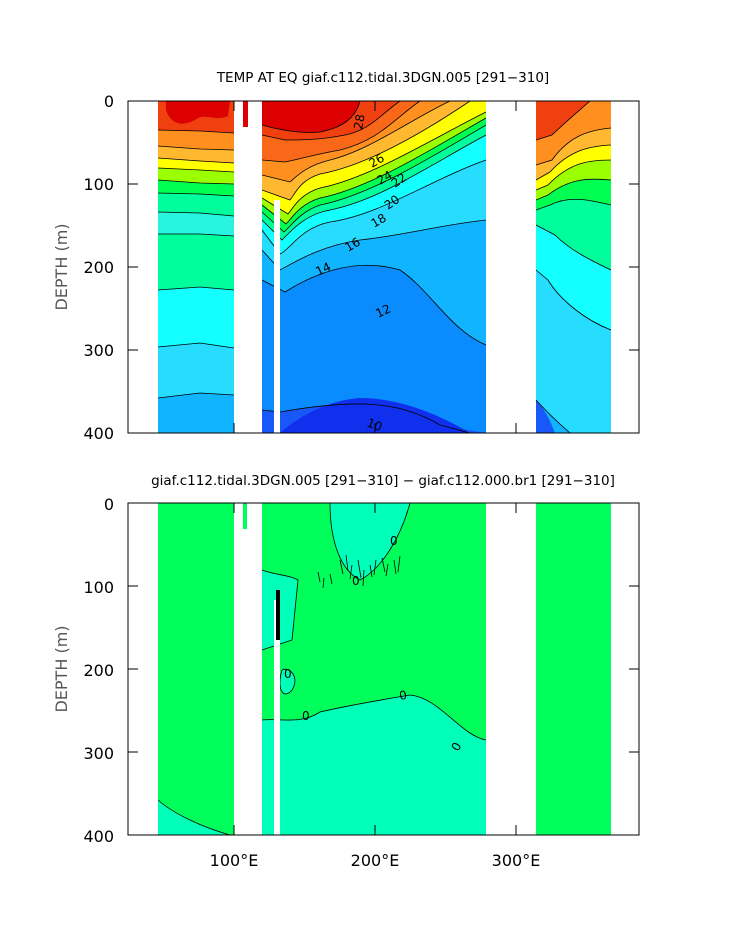 This screenshot has height=945, width=733. What do you see at coordinates (194, 817) in the screenshot?
I see `diff-neg-region-west` at bounding box center [194, 817].